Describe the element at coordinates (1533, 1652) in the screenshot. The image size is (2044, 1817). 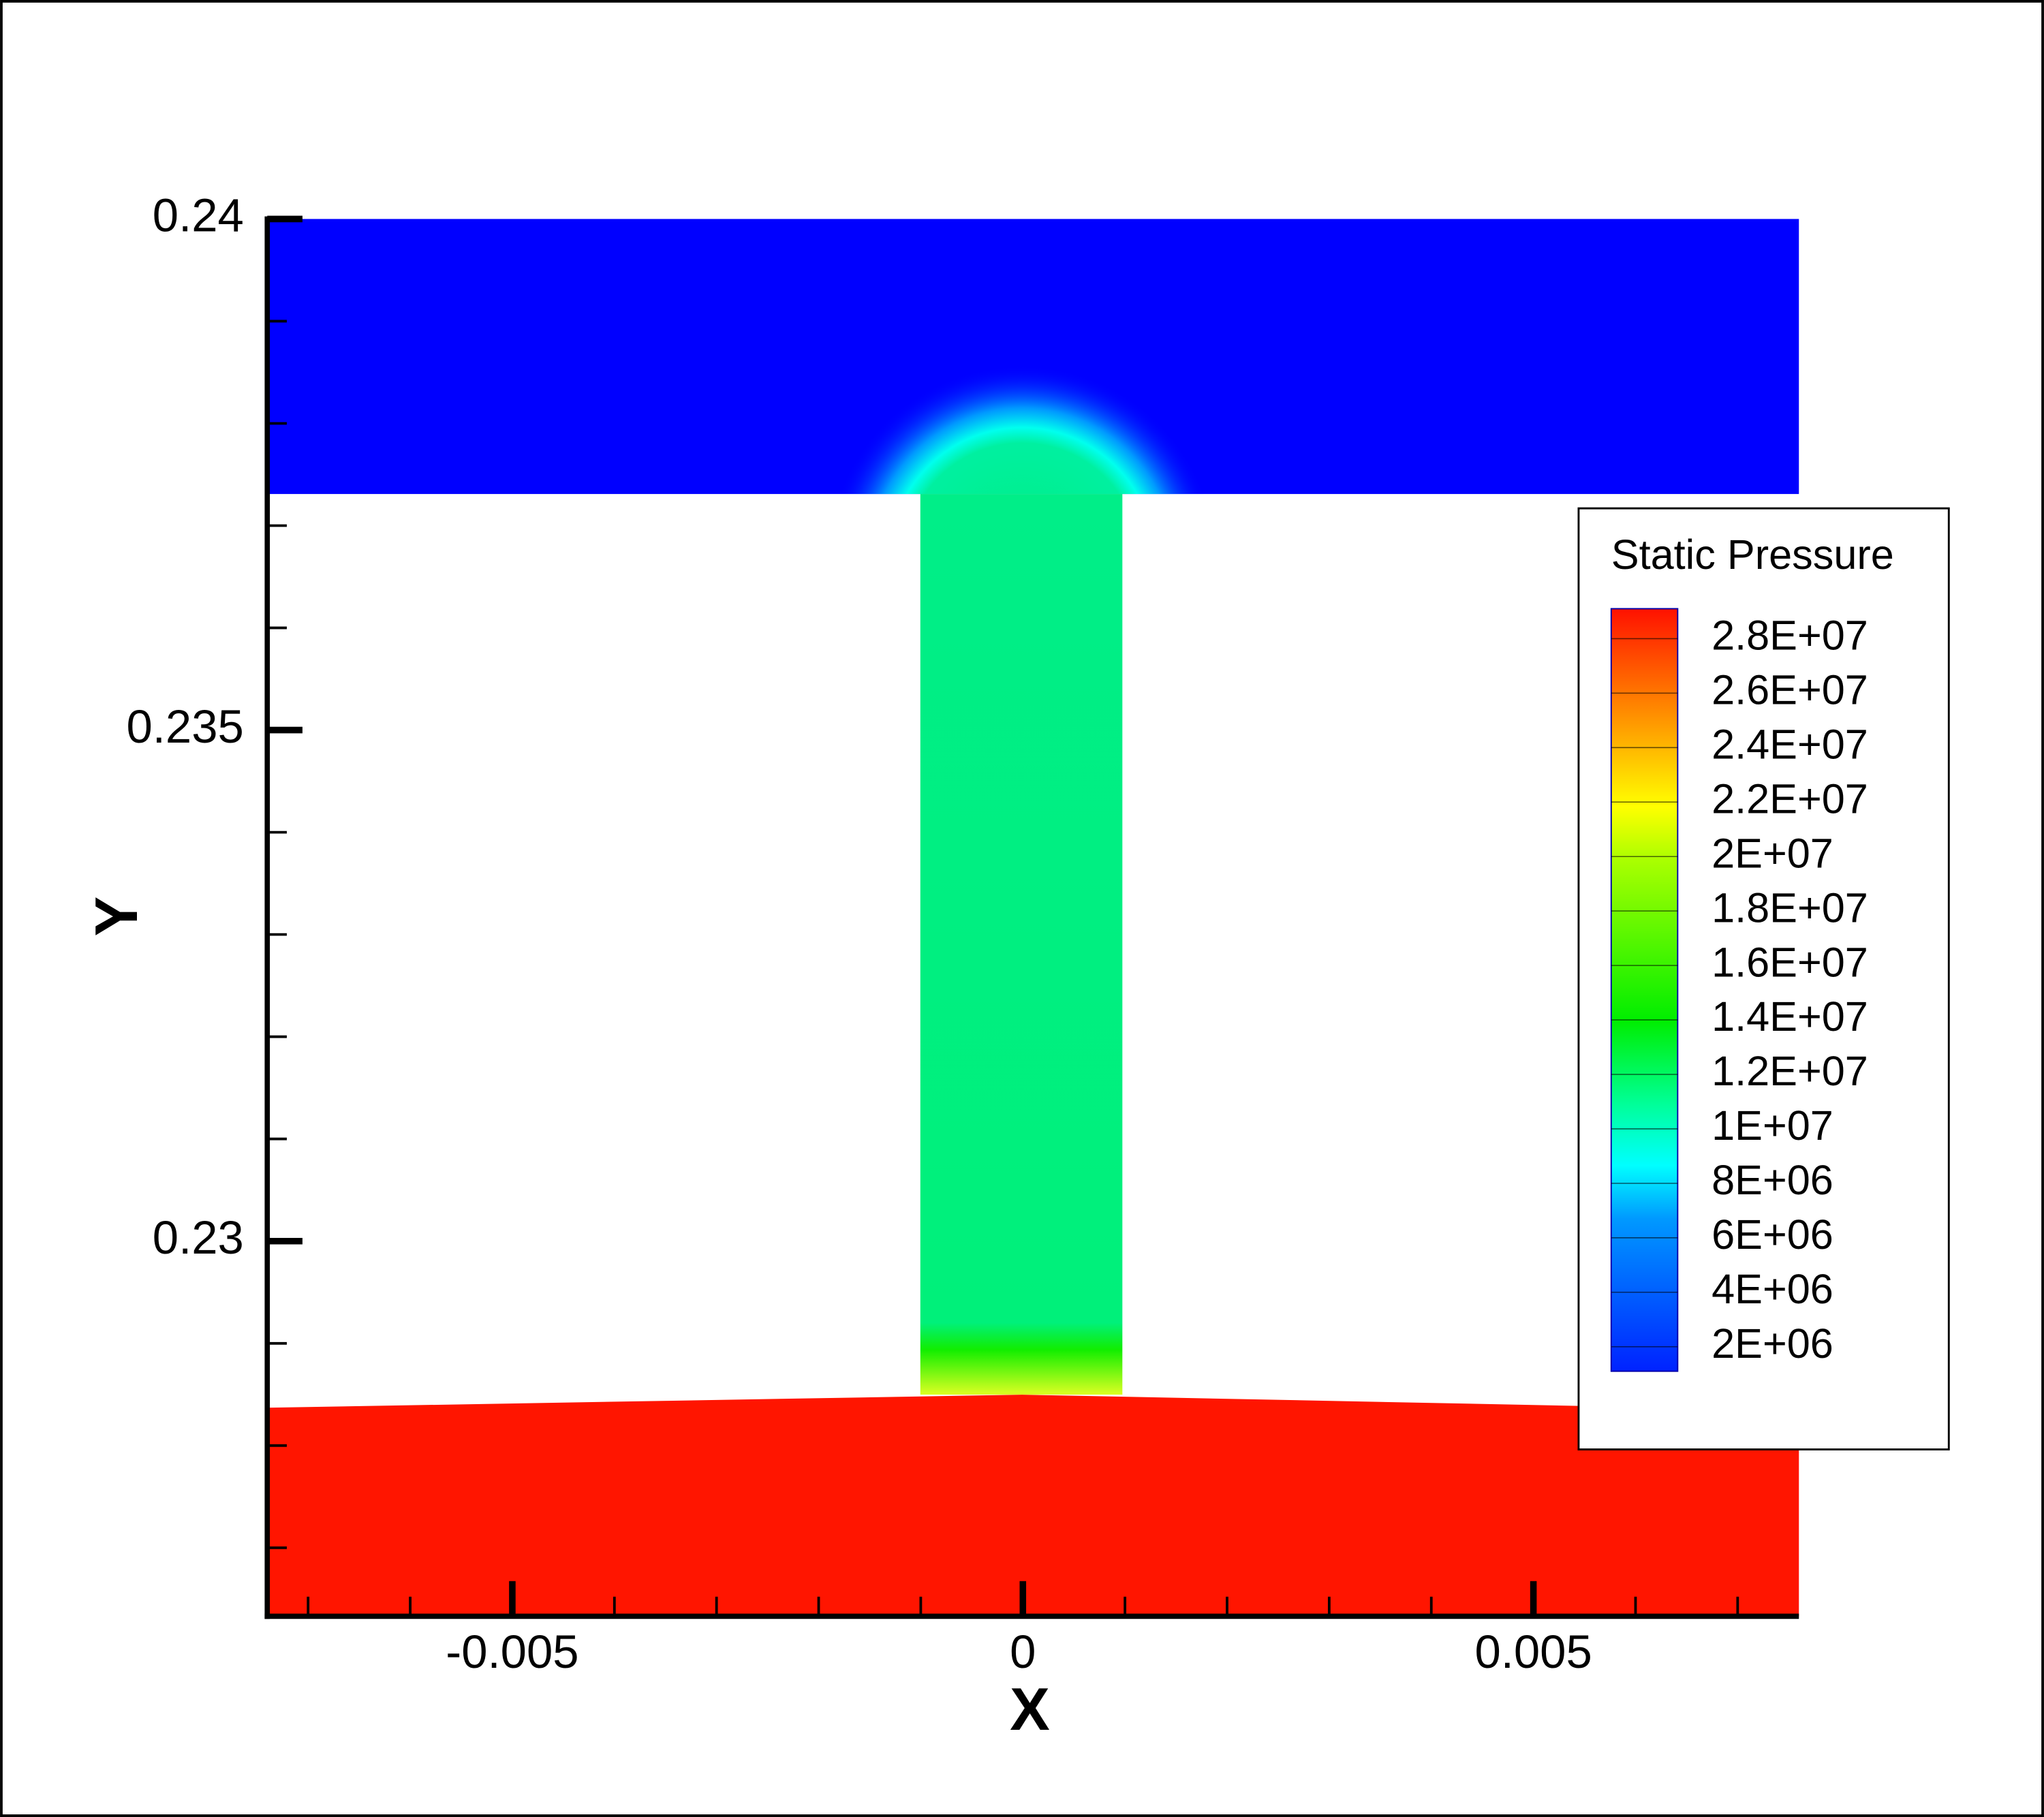
I see `x-tick-label: 0.005` at that location.